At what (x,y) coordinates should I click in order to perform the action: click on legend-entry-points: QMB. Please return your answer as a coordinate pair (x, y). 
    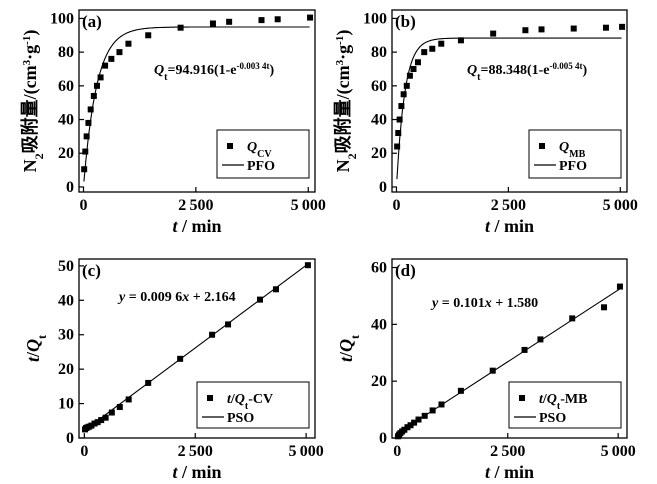
    Looking at the image, I should click on (572, 150).